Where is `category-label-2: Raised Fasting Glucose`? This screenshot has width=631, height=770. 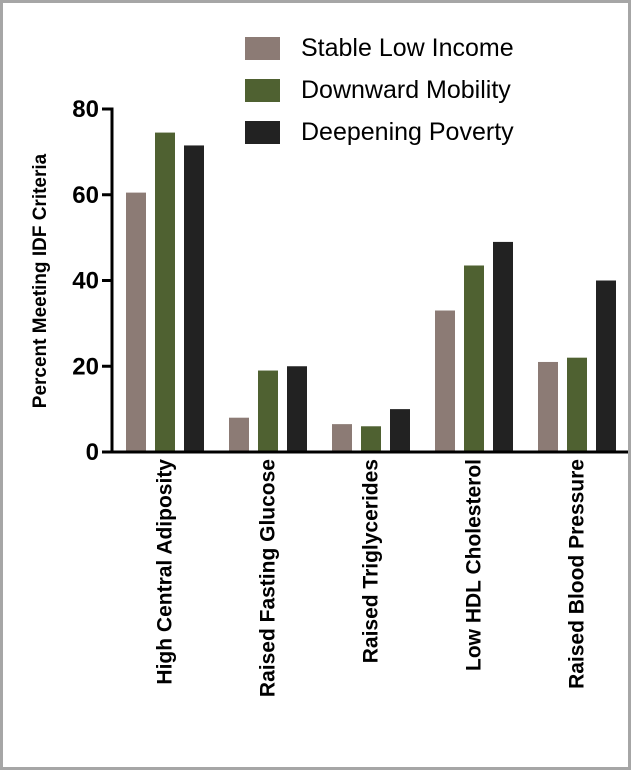
category-label-2: Raised Fasting Glucose is located at coordinates (268, 578).